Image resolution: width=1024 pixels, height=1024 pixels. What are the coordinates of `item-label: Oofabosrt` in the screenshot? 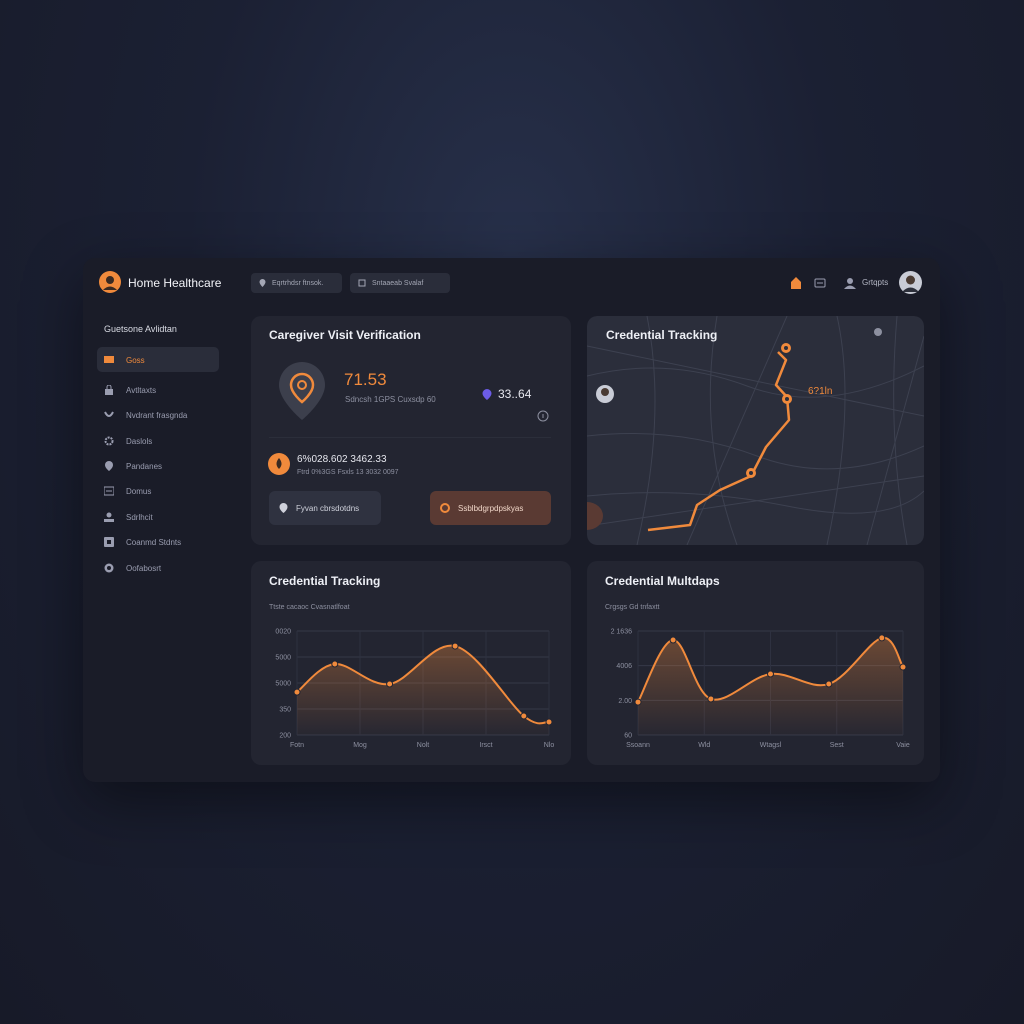 It's located at (144, 568).